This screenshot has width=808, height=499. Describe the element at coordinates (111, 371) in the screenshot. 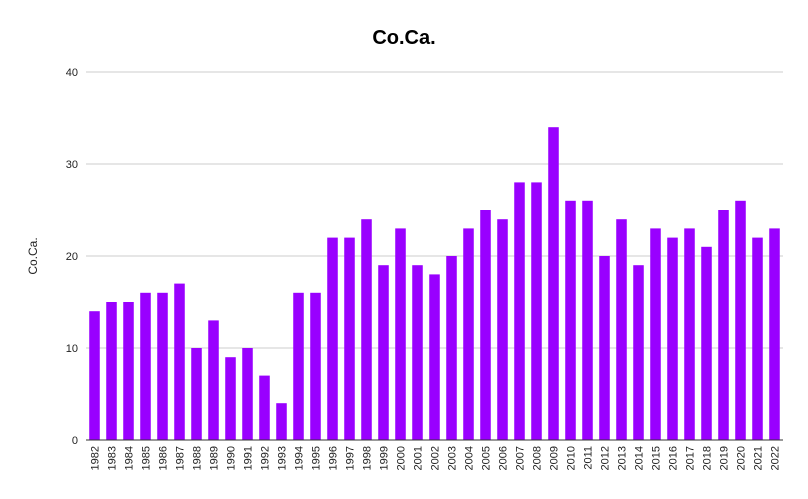

I see `bar-1983` at that location.